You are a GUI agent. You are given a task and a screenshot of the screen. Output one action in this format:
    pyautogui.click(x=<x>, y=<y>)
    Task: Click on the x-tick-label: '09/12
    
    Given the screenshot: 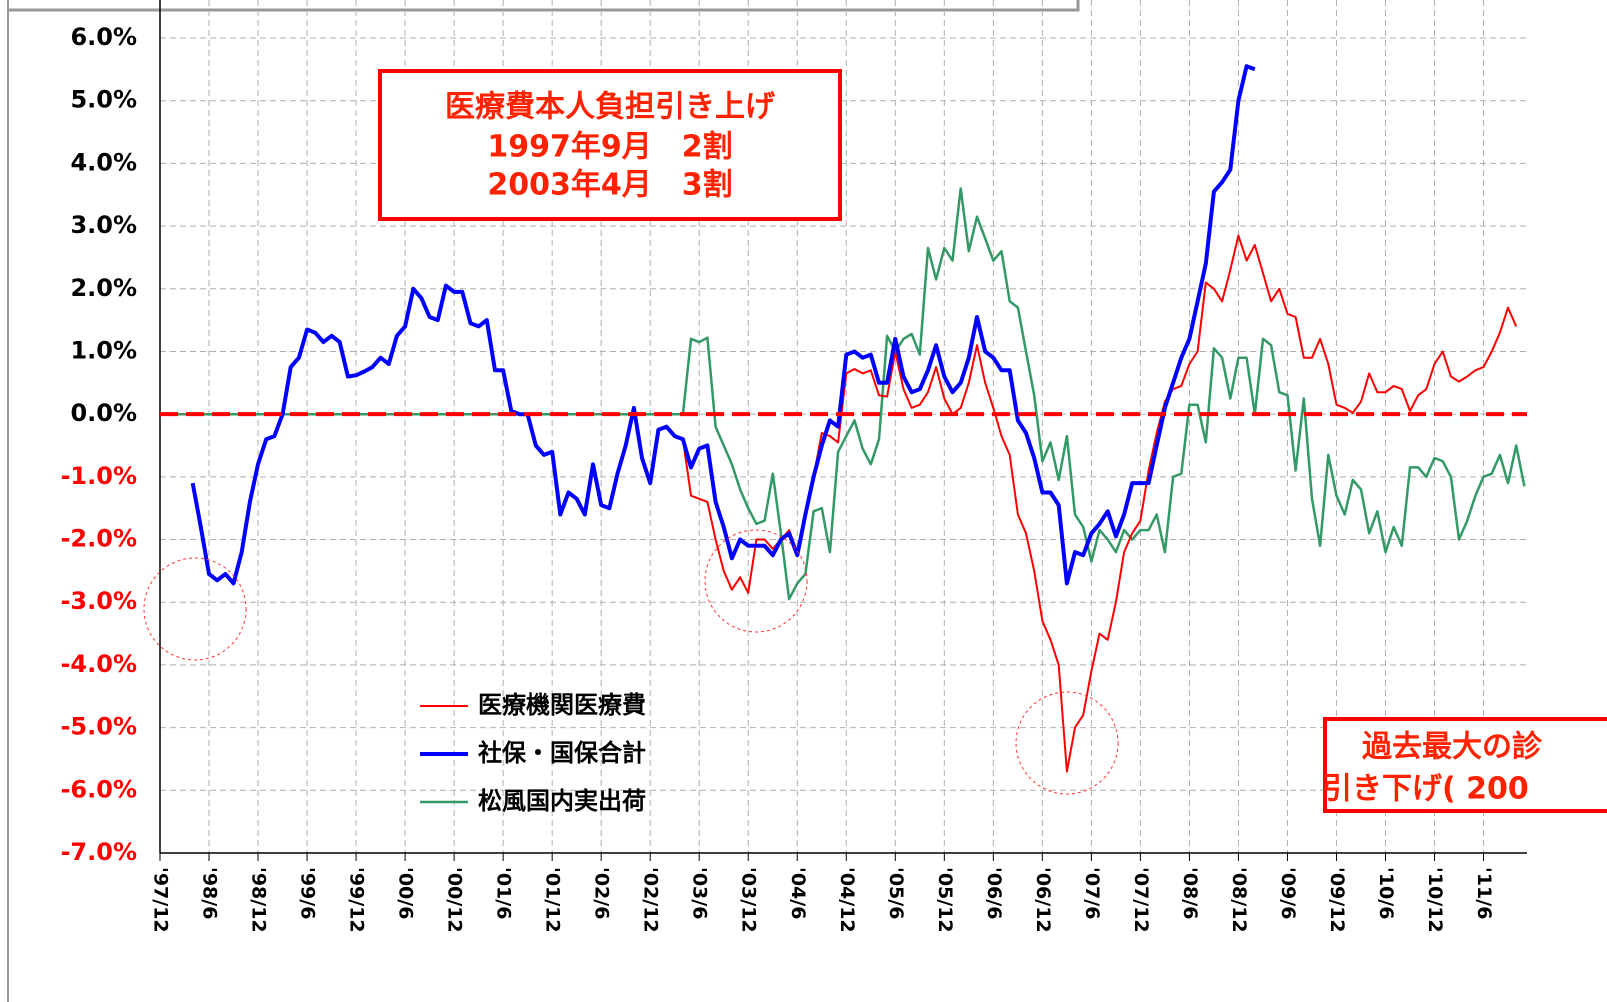 What is the action you would take?
    pyautogui.click(x=1337, y=900)
    